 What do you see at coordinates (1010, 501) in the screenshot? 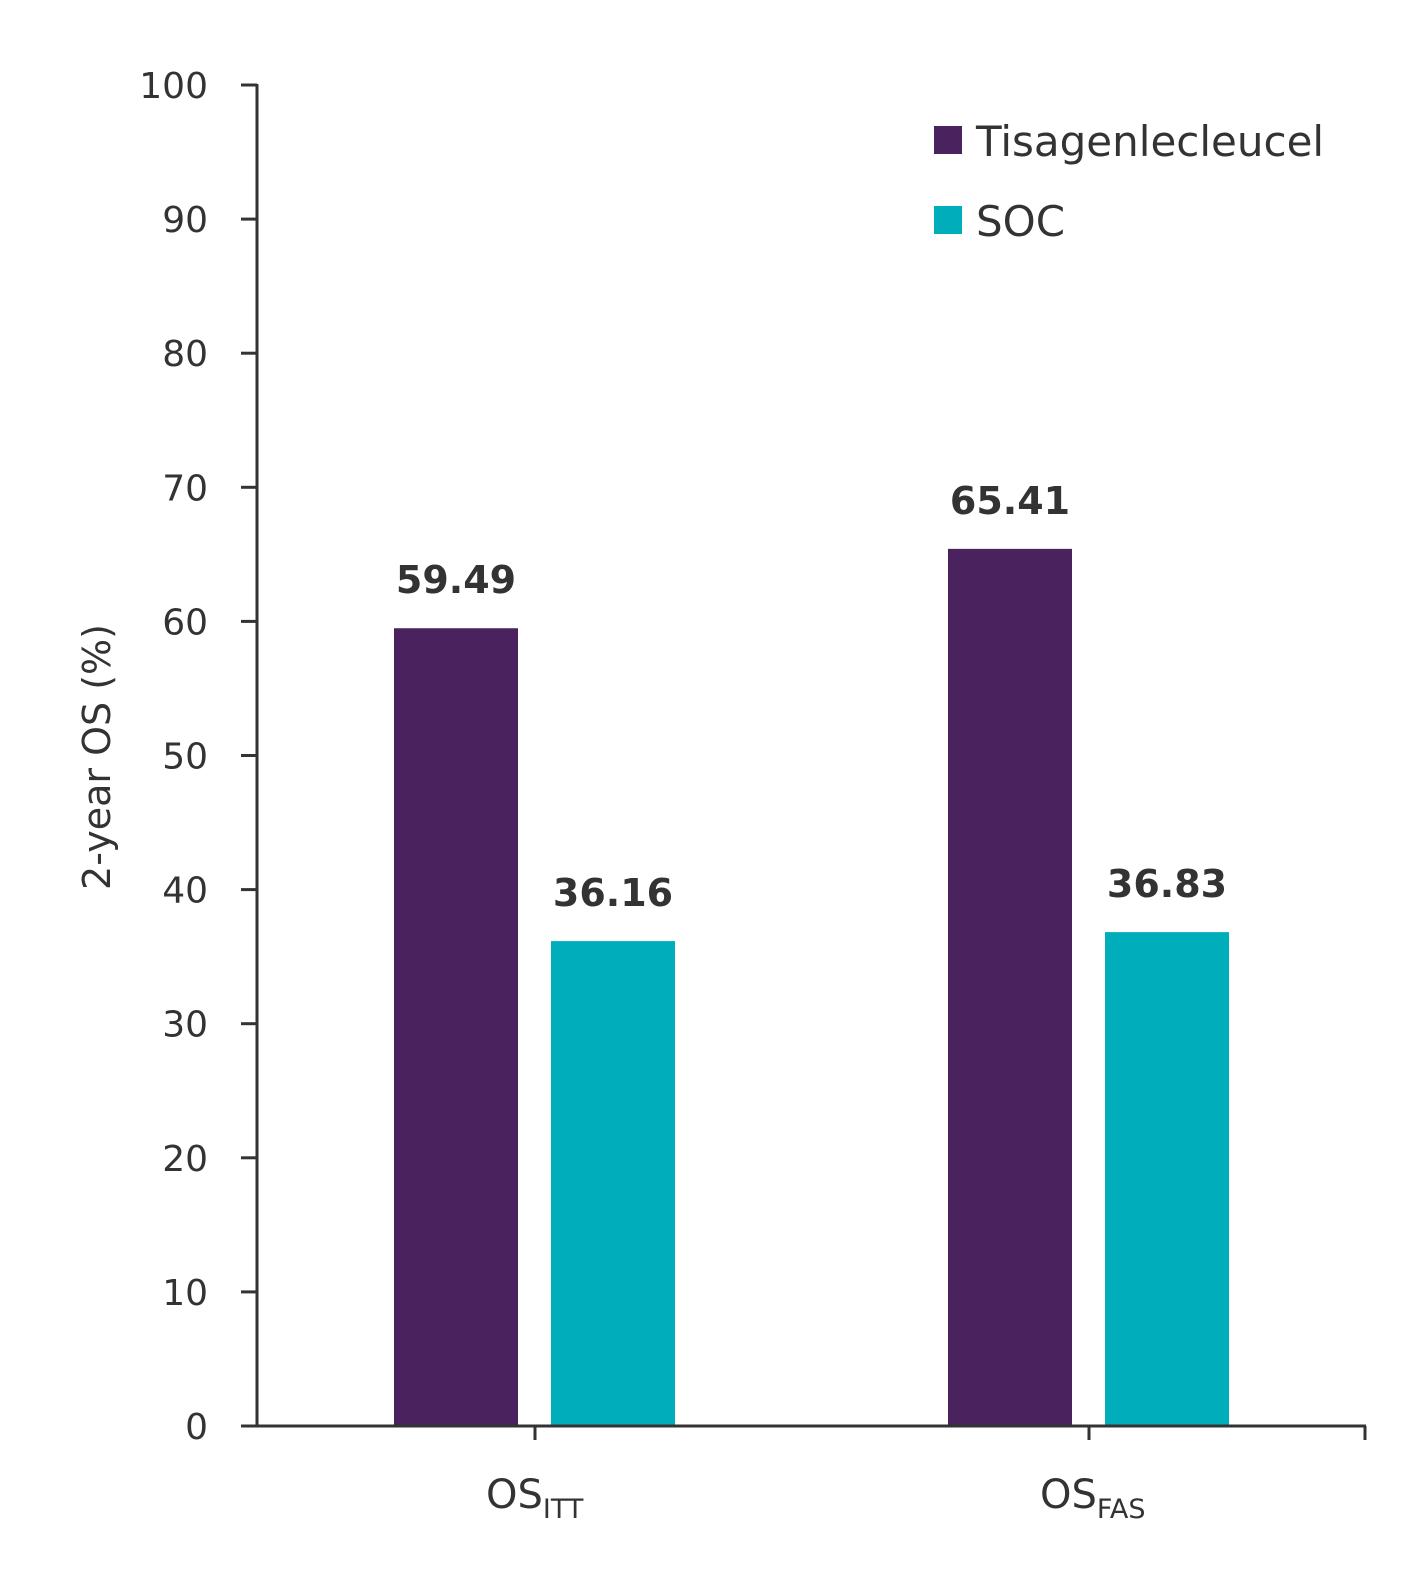
I see `data-label: 65.41` at bounding box center [1010, 501].